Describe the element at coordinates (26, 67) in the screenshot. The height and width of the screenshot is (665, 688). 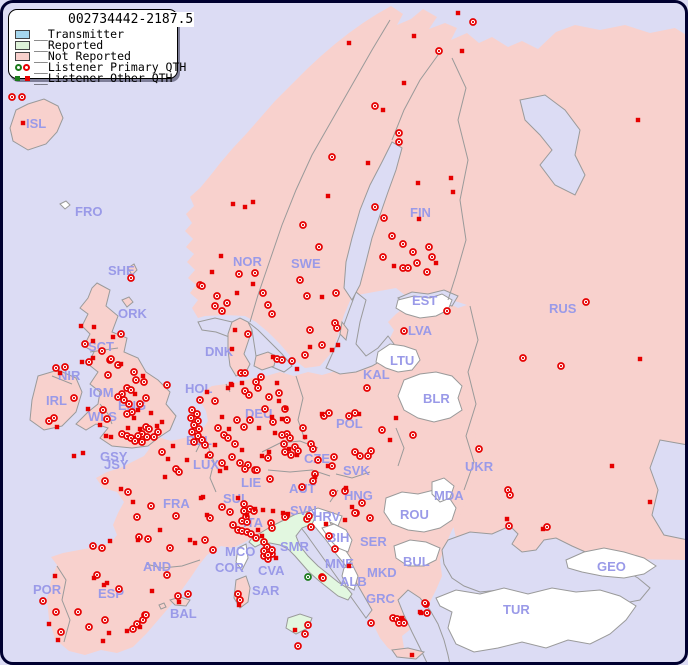
I see `red-circle-icon` at that location.